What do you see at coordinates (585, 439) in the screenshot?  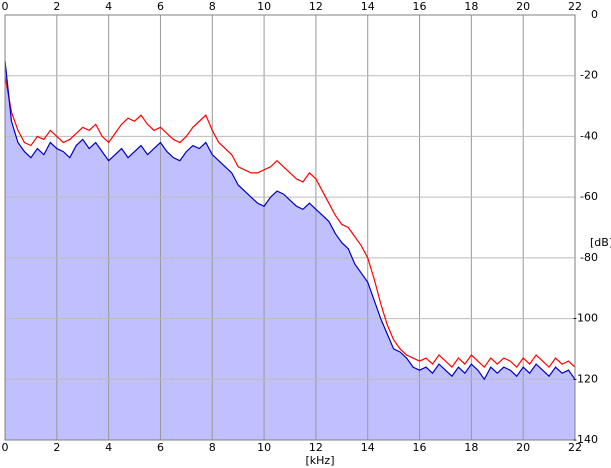 I see `y-tick-label: -140` at bounding box center [585, 439].